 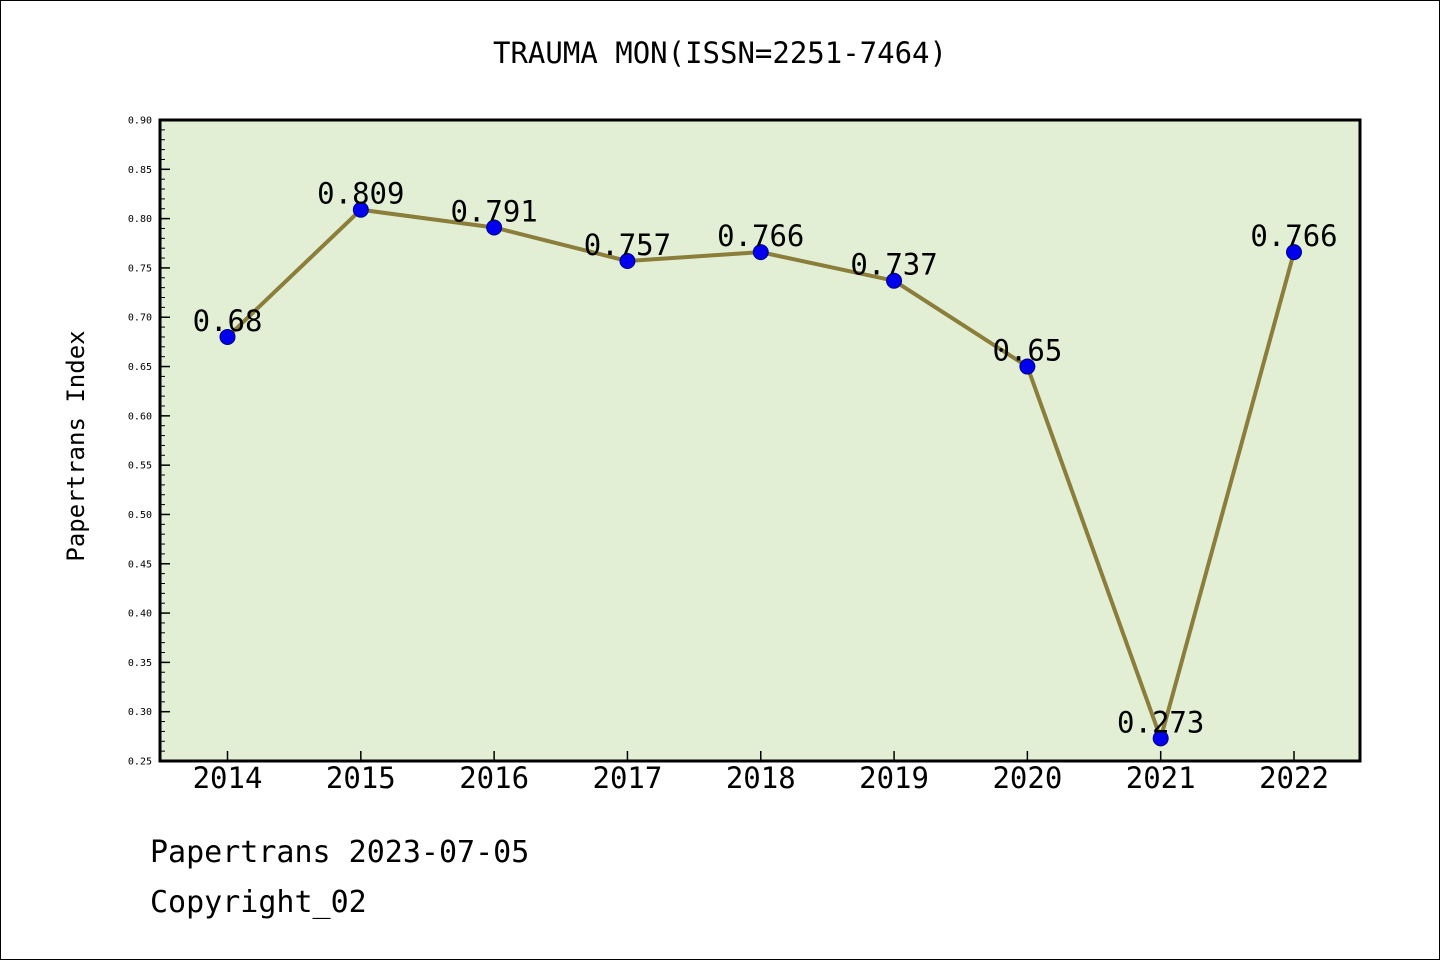 What do you see at coordinates (140, 170) in the screenshot?
I see `y-tick-label: 0.85` at bounding box center [140, 170].